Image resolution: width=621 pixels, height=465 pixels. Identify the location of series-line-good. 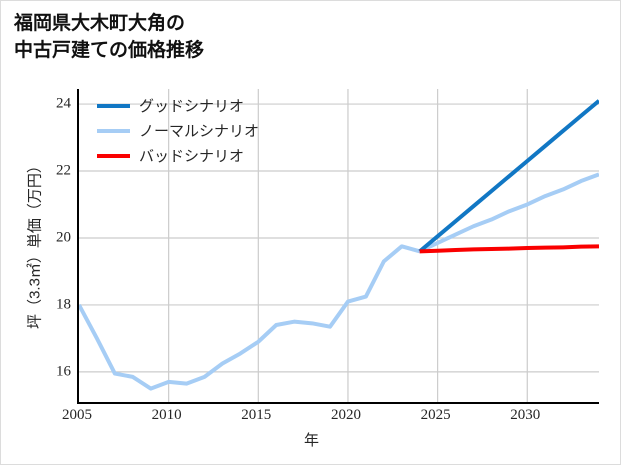
(508, 176).